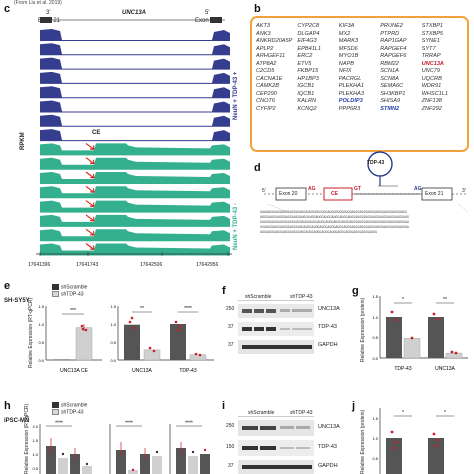 Image resolution: width=474 pixels, height=474 pixels. I want to click on gene-entry: KIF3A, so click(346, 26).